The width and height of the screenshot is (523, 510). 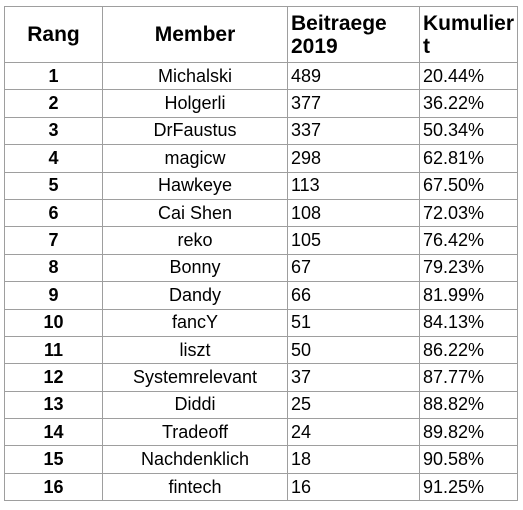 I want to click on beitraege-cell: 337, so click(x=353, y=131).